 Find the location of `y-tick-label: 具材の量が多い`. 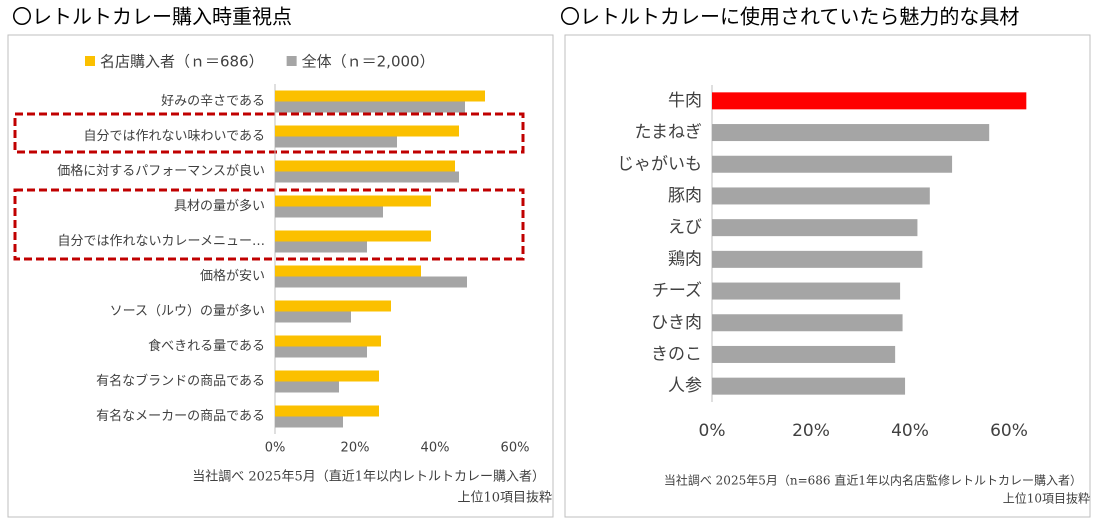

y-tick-label: 具材の量が多い is located at coordinates (219, 206).